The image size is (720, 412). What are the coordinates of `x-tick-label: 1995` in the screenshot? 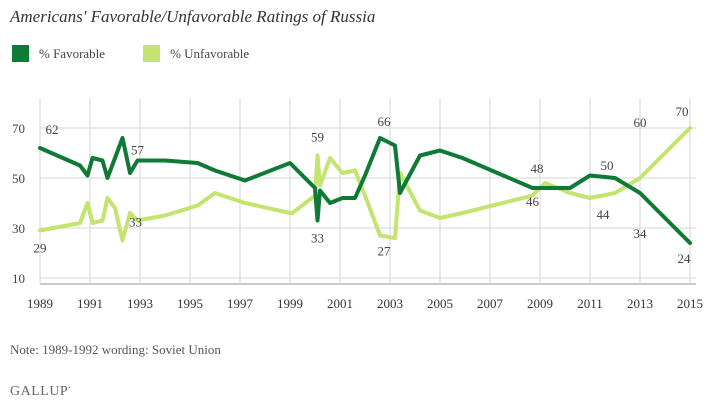 It's located at (190, 303).